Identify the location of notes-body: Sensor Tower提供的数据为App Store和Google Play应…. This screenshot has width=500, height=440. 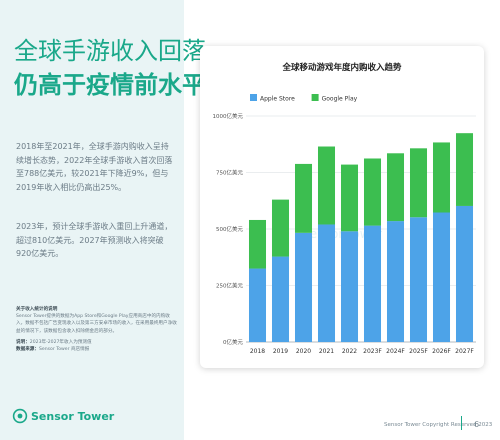
(96, 324).